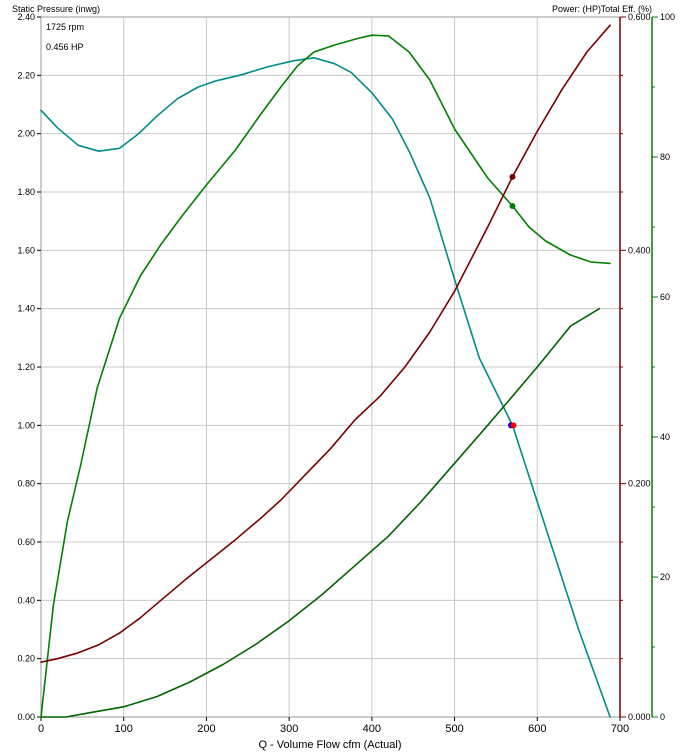  Describe the element at coordinates (289, 729) in the screenshot. I see `x-tick-label: 300` at that location.